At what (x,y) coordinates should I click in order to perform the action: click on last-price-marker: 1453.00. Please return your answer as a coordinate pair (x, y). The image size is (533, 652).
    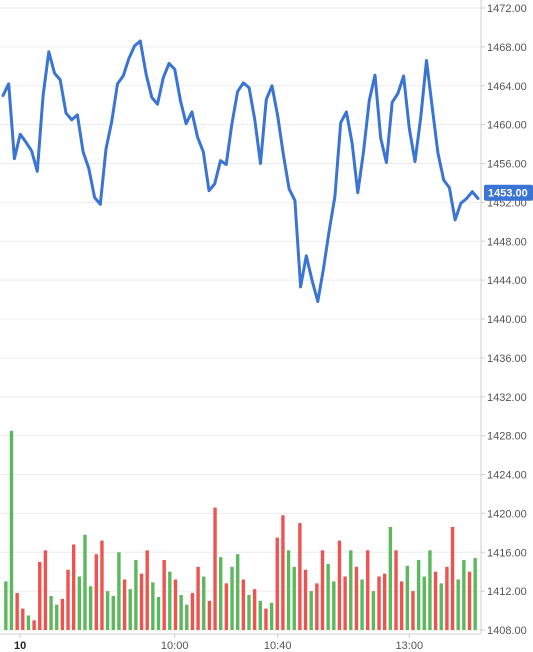
    Looking at the image, I should click on (508, 192).